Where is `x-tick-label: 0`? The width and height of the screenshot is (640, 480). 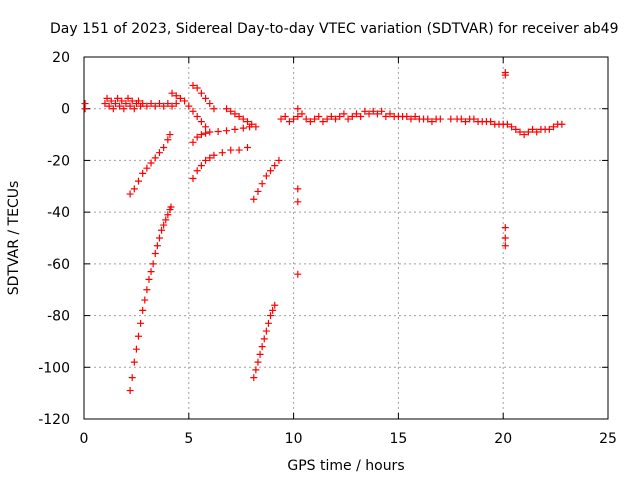
x-tick-label: 0 is located at coordinates (84, 439).